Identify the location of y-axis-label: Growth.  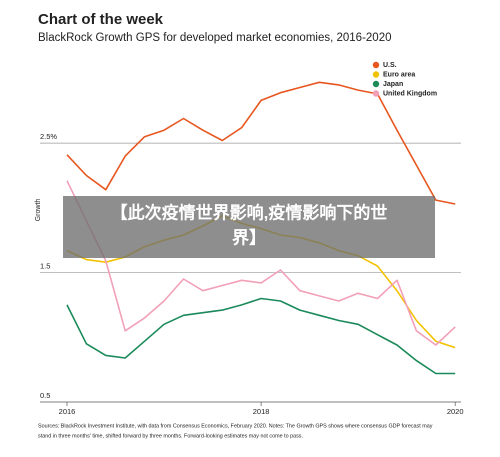
(38, 210).